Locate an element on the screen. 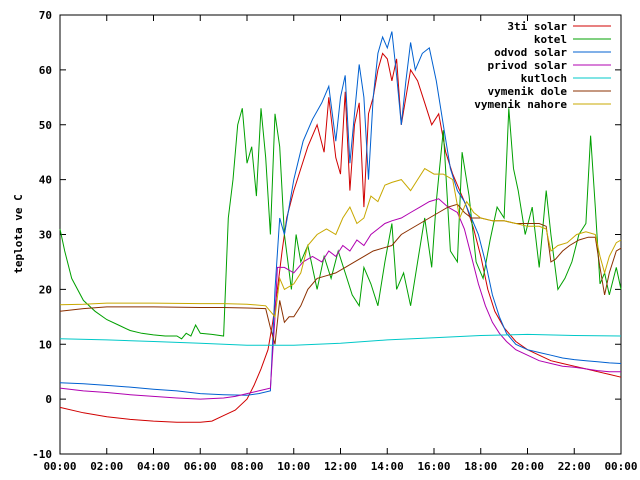 The width and height of the screenshot is (640, 480). x-tick-label: 20:00 is located at coordinates (527, 466).